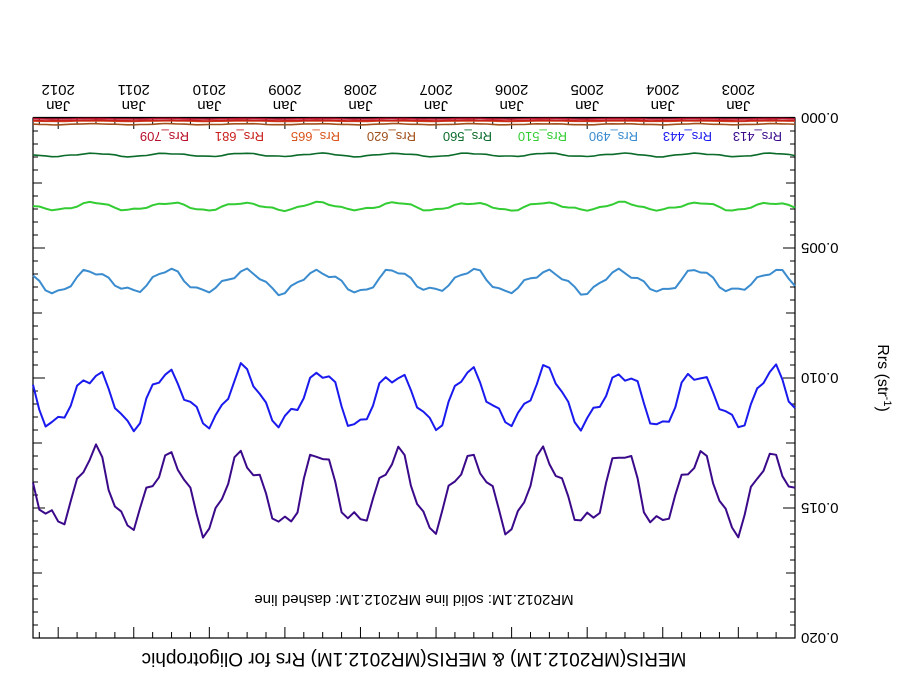 The width and height of the screenshot is (900, 675). I want to click on legend-entry-rrs-681: Rrs_681, so click(239, 136).